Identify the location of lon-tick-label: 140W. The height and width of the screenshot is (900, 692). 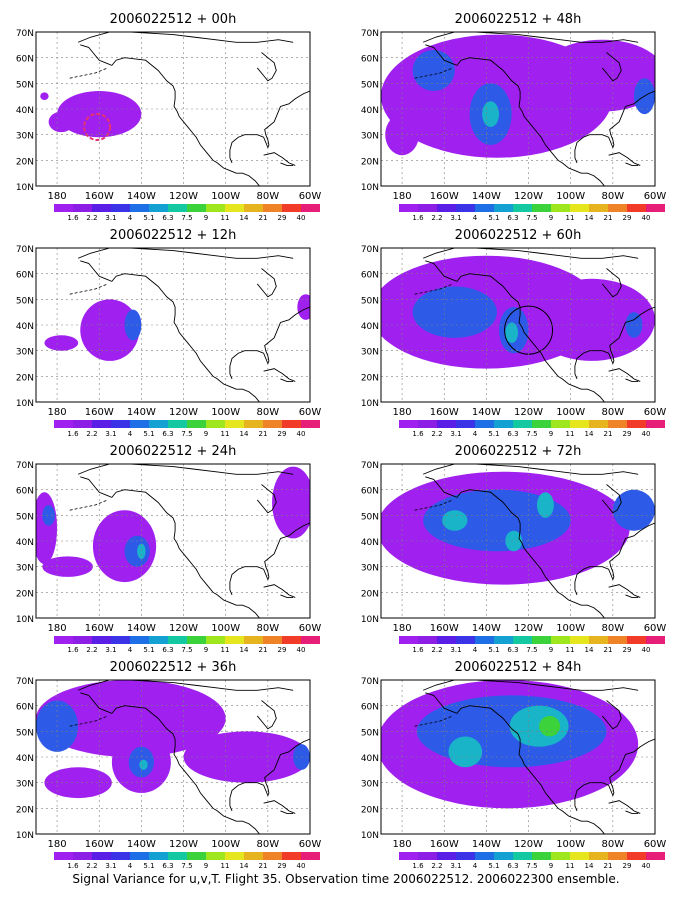
(141, 844).